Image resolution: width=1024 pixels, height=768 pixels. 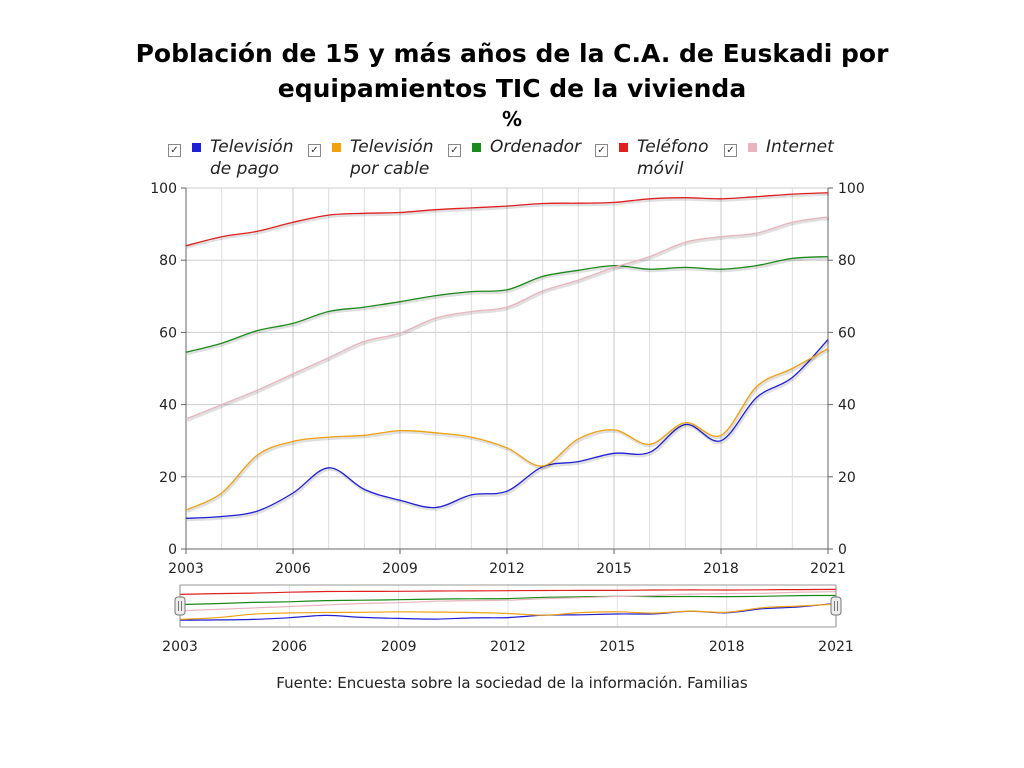 I want to click on y-tick-label: 100, so click(x=163, y=189).